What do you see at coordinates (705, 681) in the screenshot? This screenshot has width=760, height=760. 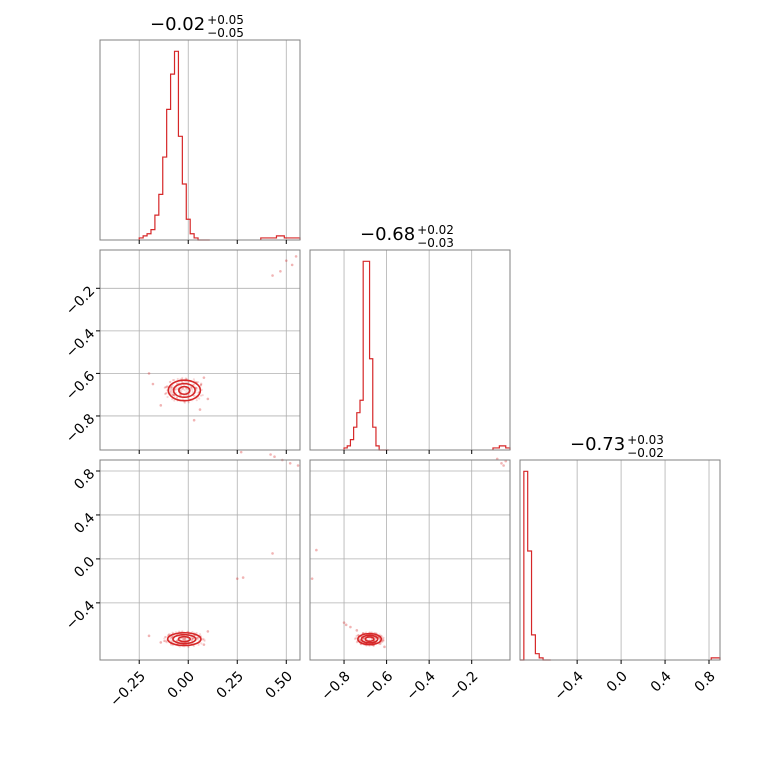 I see `x-tick-label: 0.8` at bounding box center [705, 681].